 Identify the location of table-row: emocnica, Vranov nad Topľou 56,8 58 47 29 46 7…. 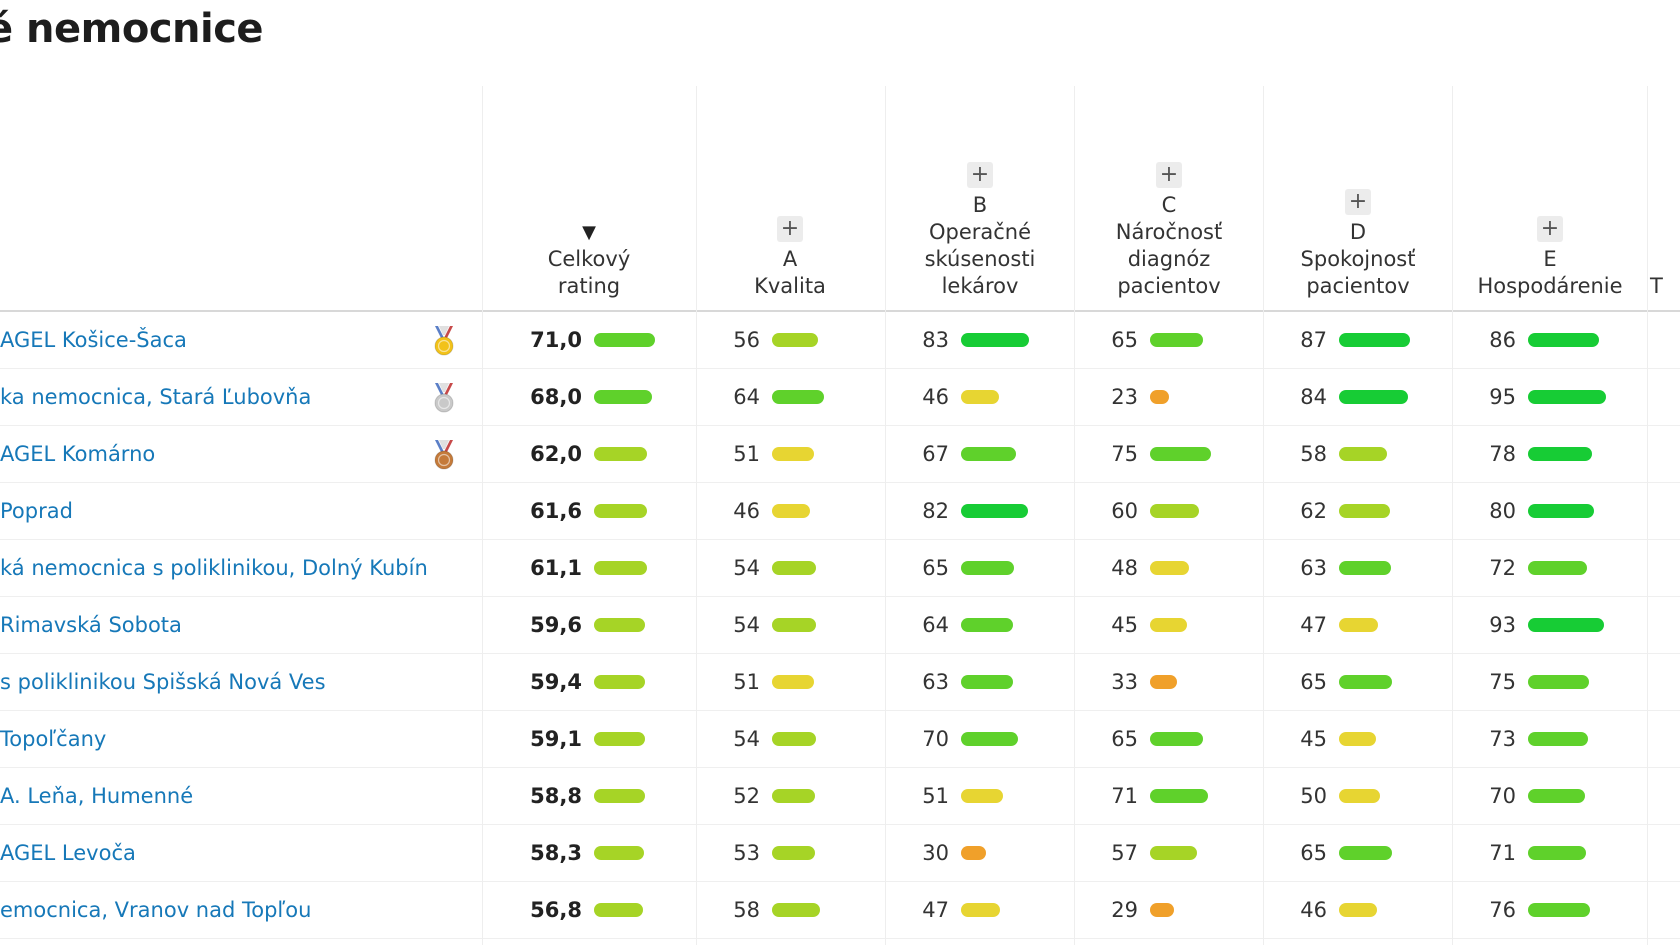
(840, 910).